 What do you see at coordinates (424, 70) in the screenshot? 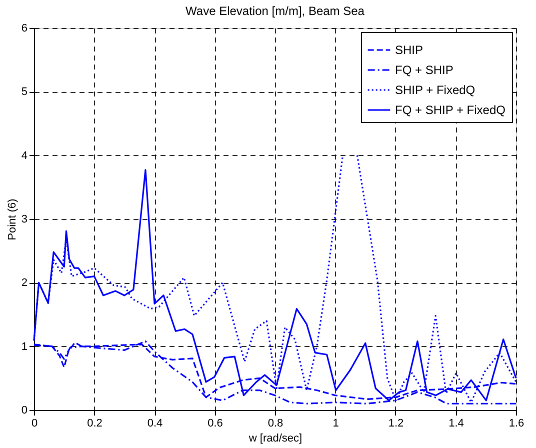
I see `legend-label: FQ + SHIP` at bounding box center [424, 70].